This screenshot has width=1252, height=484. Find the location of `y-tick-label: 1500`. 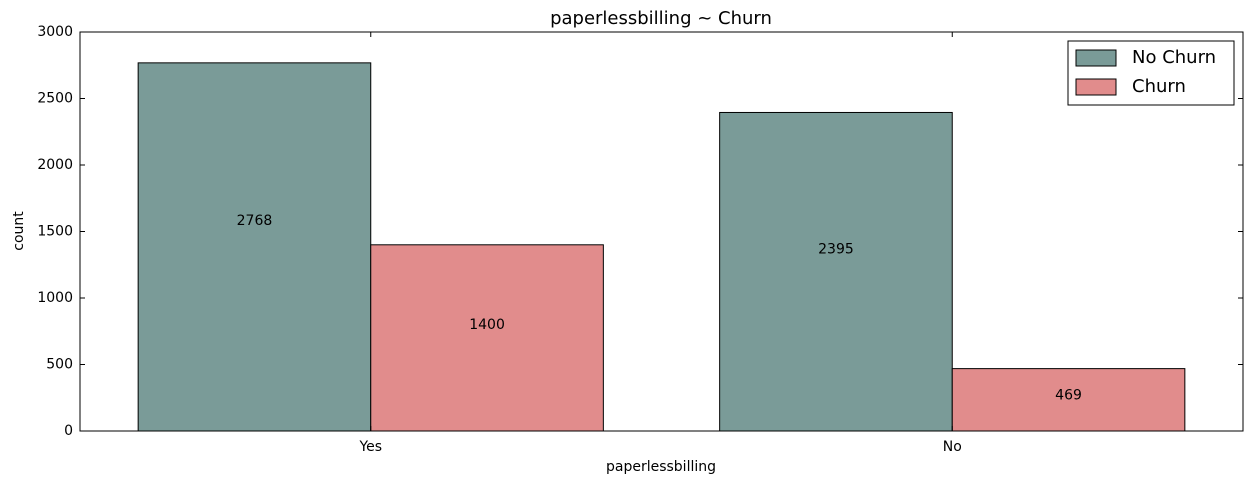

y-tick-label: 1500 is located at coordinates (55, 232).